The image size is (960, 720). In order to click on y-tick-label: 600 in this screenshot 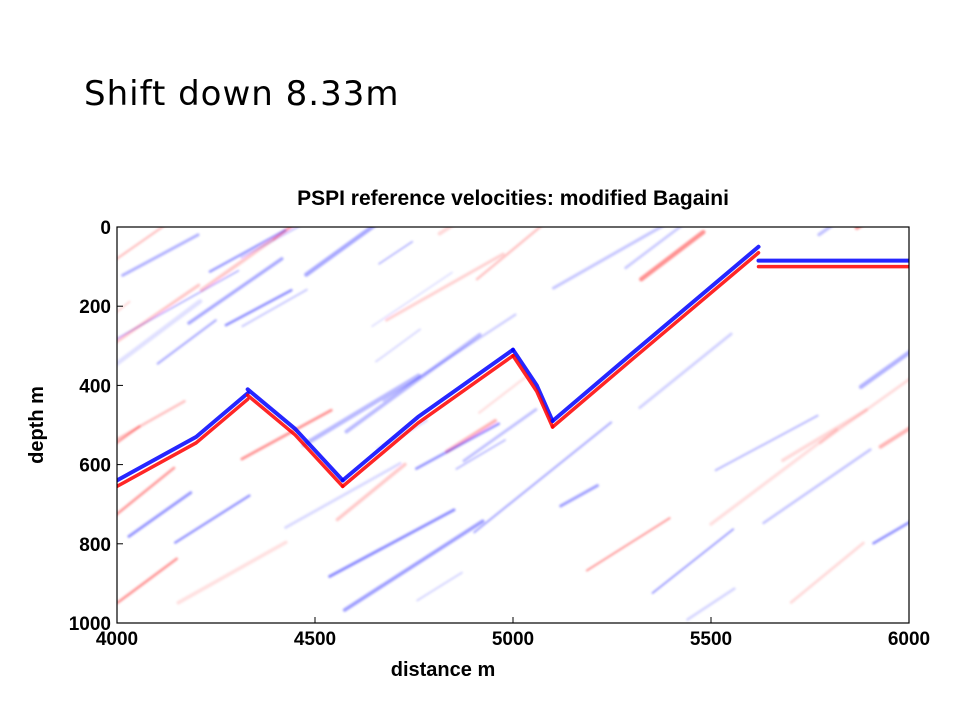, I will do `click(95, 466)`.